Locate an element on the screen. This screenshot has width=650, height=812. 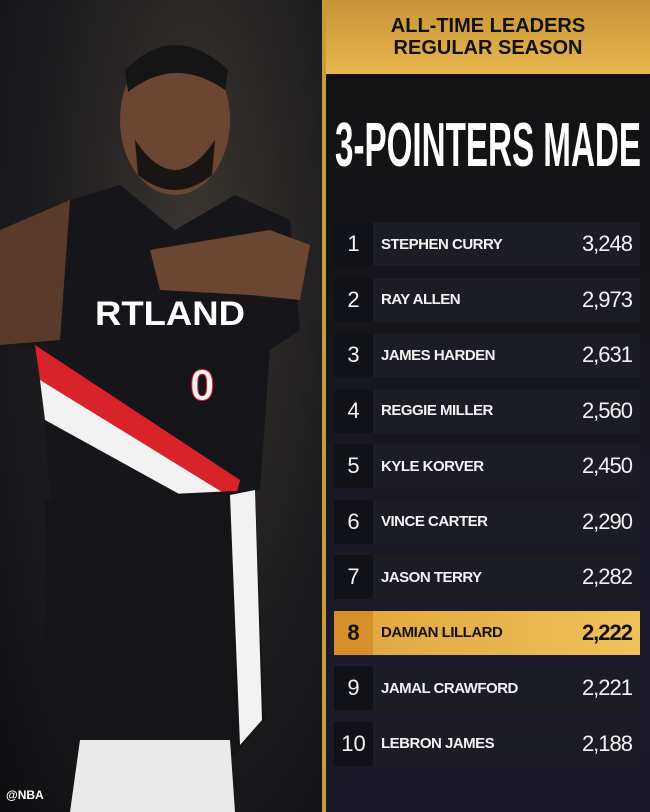
value-cell: 2,973 is located at coordinates (611, 300).